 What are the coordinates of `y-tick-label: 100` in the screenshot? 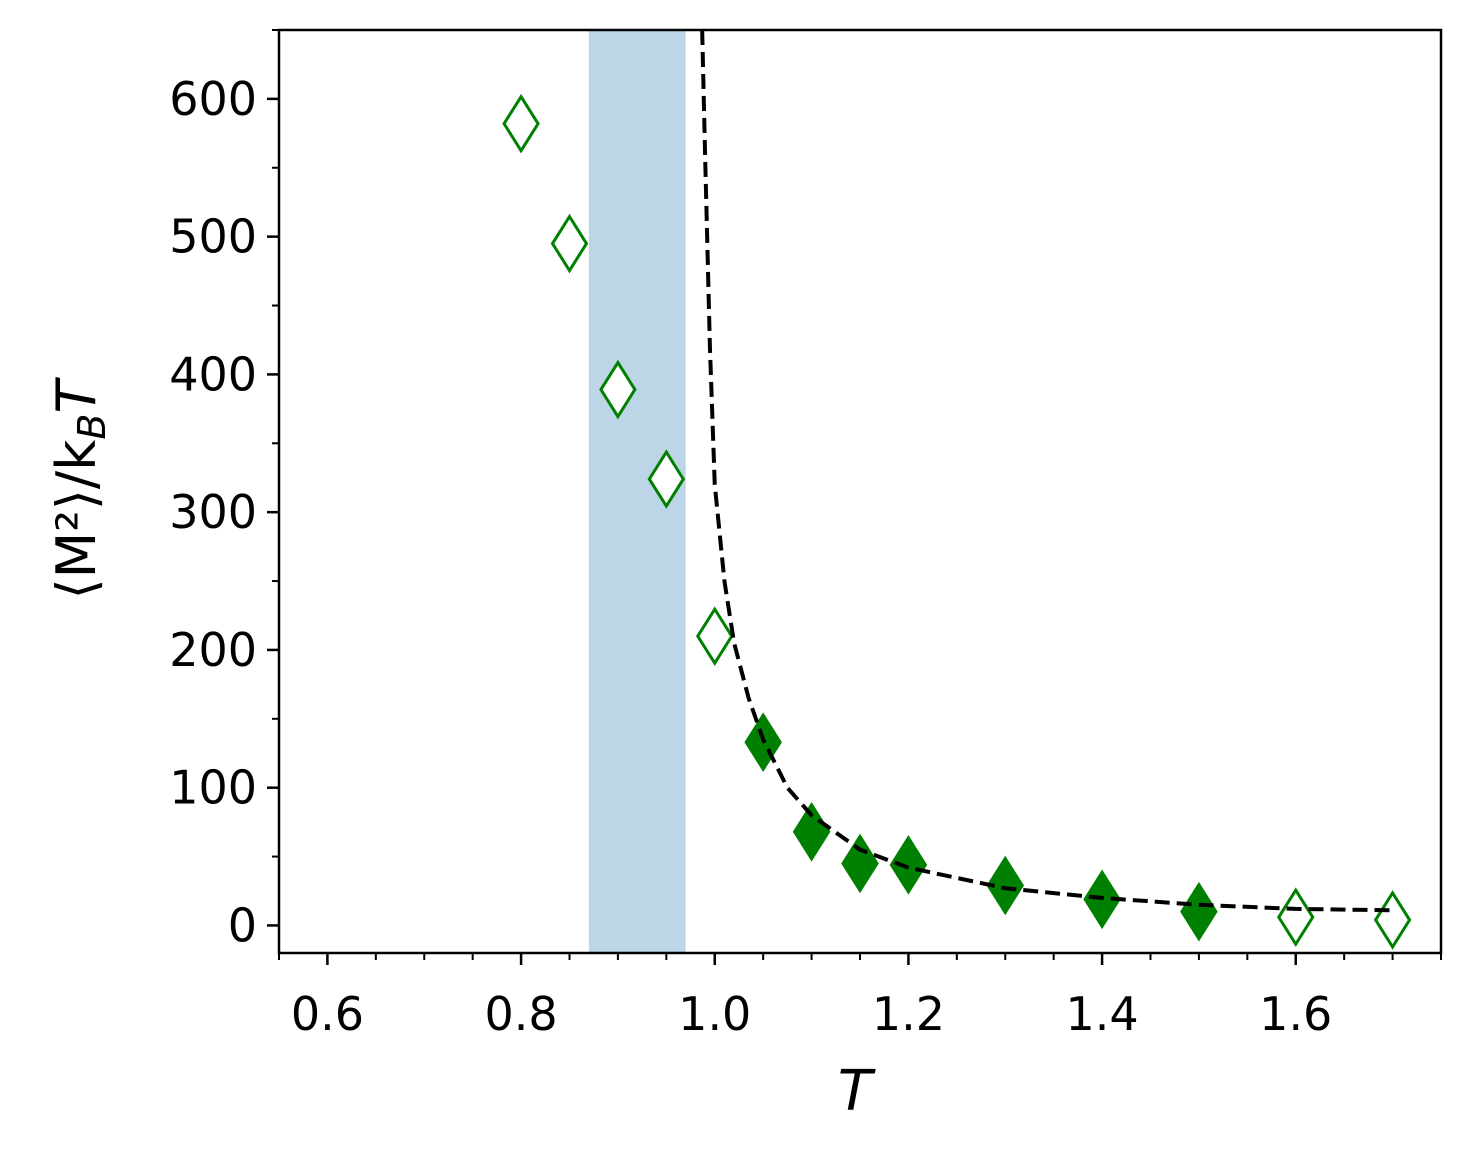 It's located at (213, 788).